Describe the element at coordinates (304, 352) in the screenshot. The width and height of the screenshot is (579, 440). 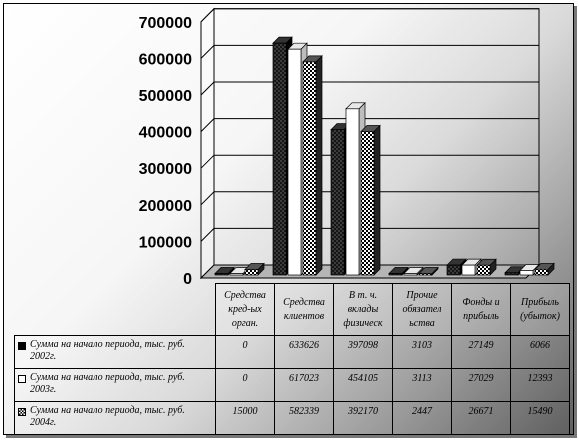
I see `data-value-cell: 633626` at that location.